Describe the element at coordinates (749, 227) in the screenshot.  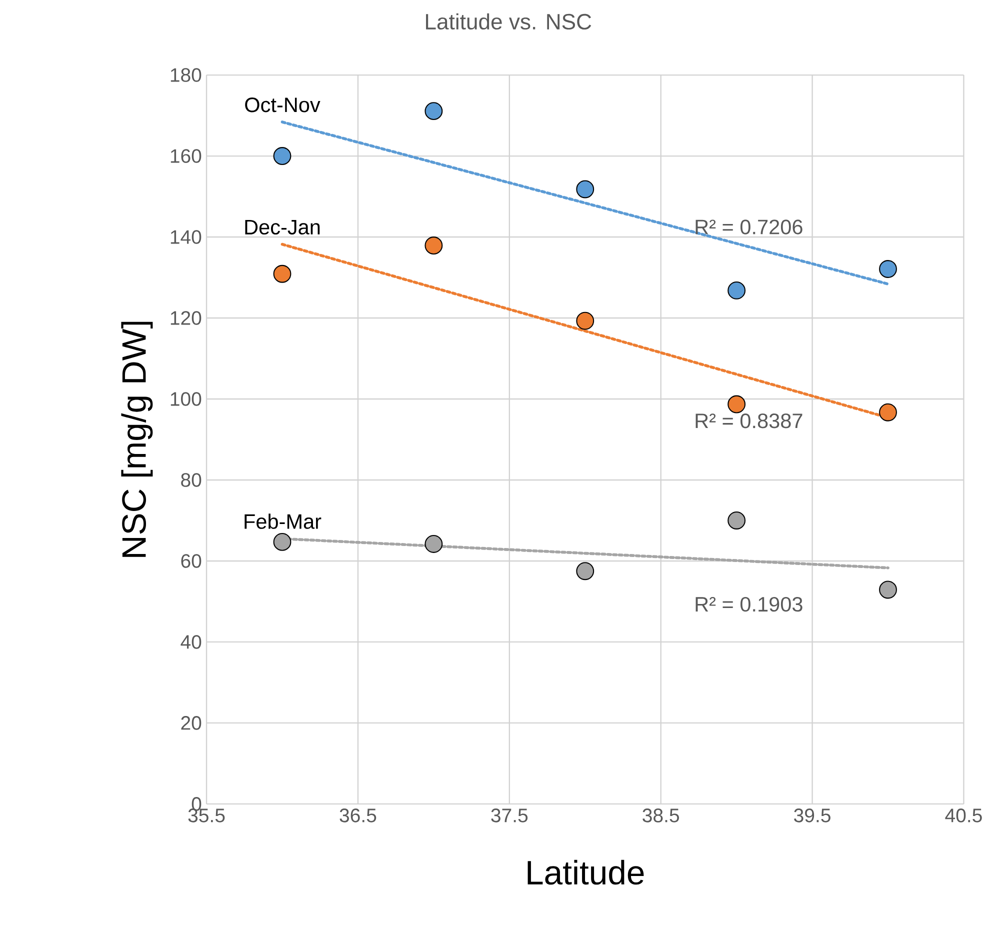
I see `annotation: R² = 0.7206` at that location.